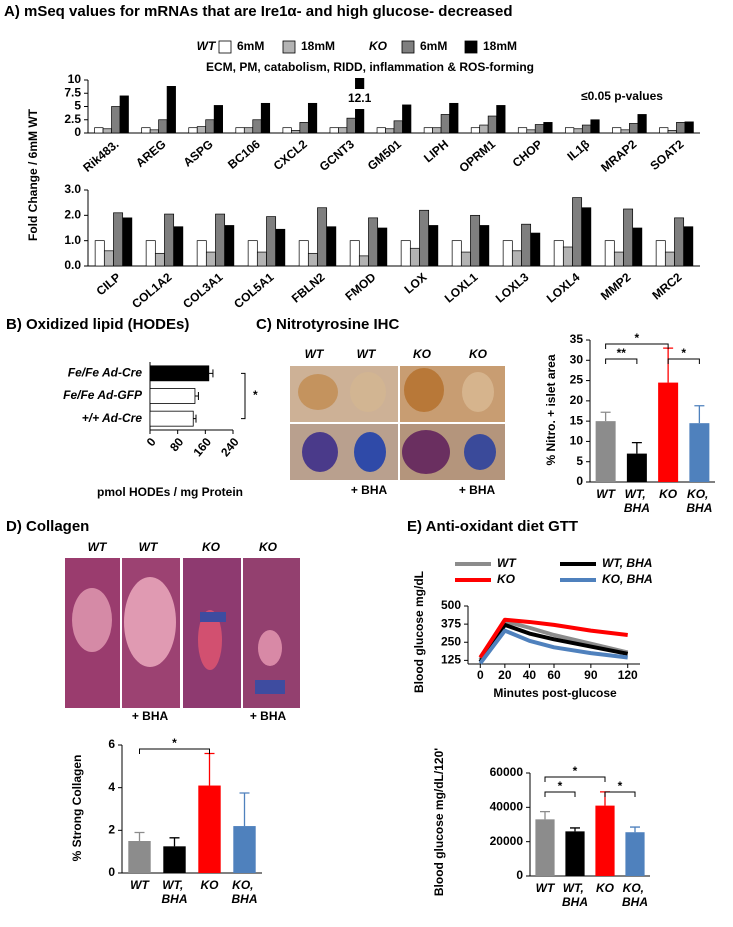 This screenshot has height=927, width=733. I want to click on x-tick-label: COL5A1, so click(254, 290).